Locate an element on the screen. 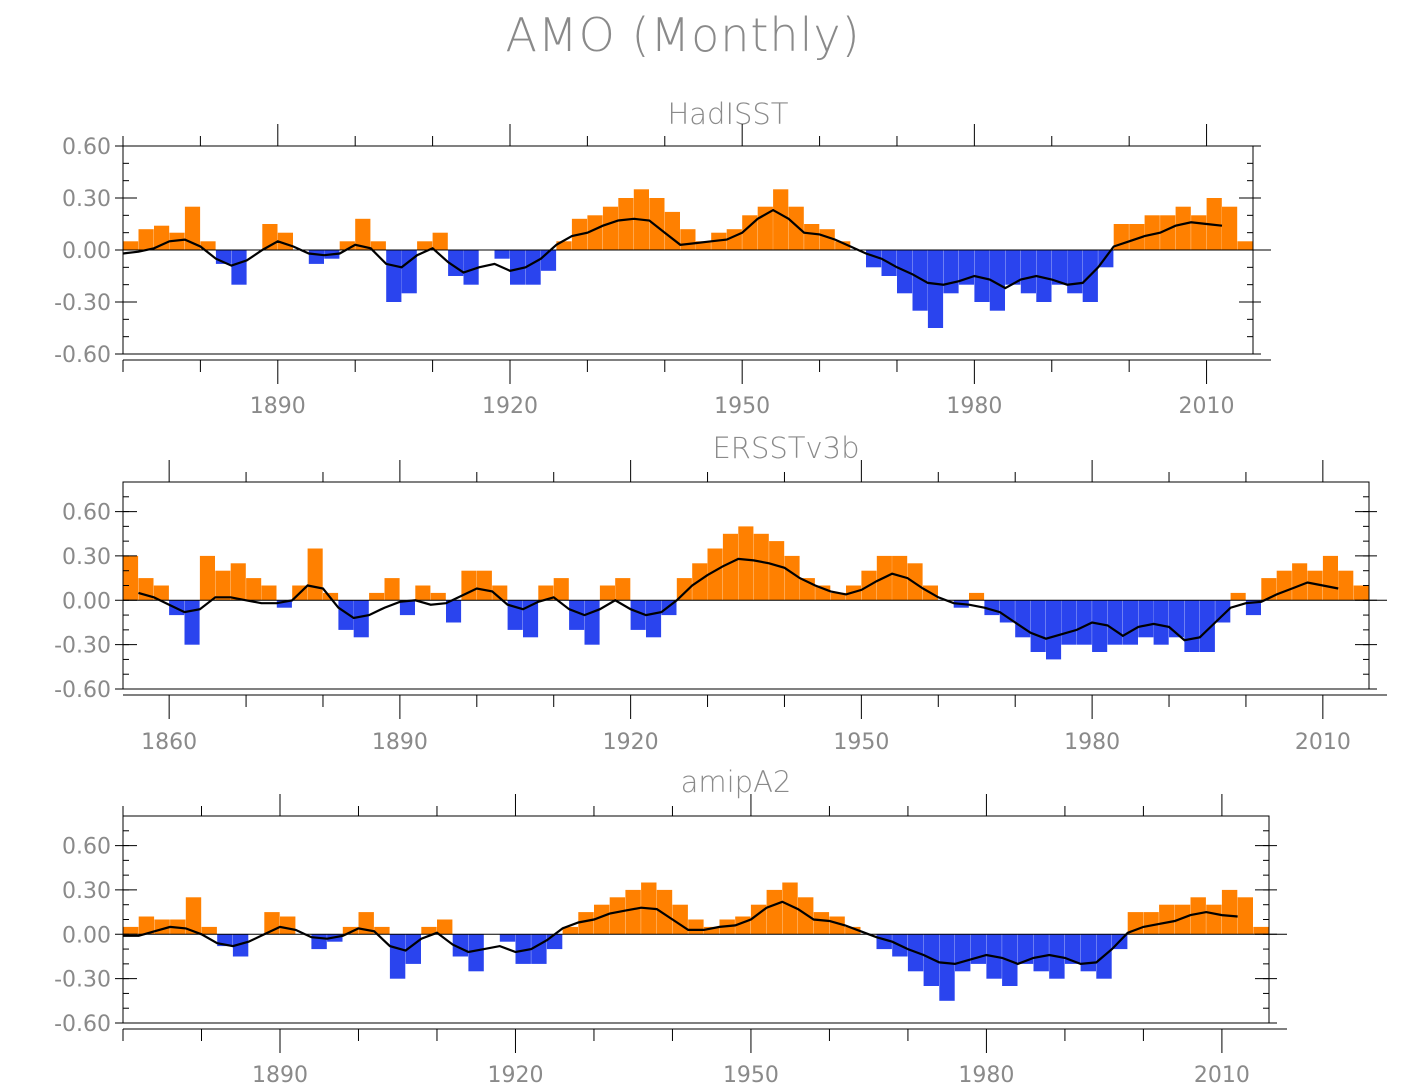 This screenshot has height=1089, width=1406. panel-title: amipA2 is located at coordinates (736, 782).